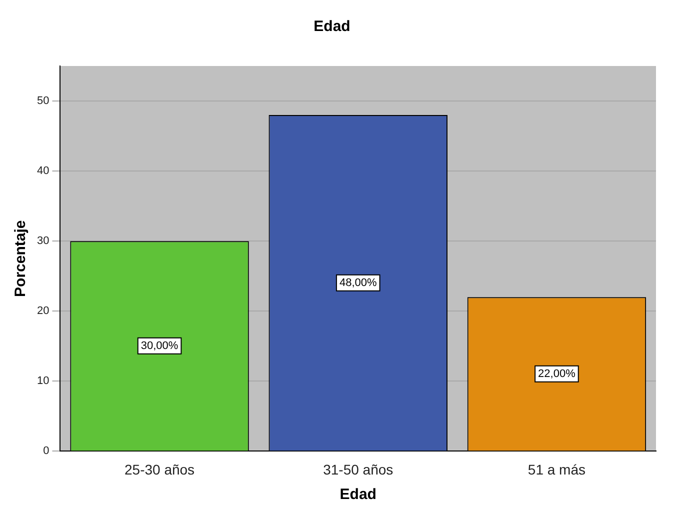  Describe the element at coordinates (43, 241) in the screenshot. I see `y-tick-label: 30` at that location.